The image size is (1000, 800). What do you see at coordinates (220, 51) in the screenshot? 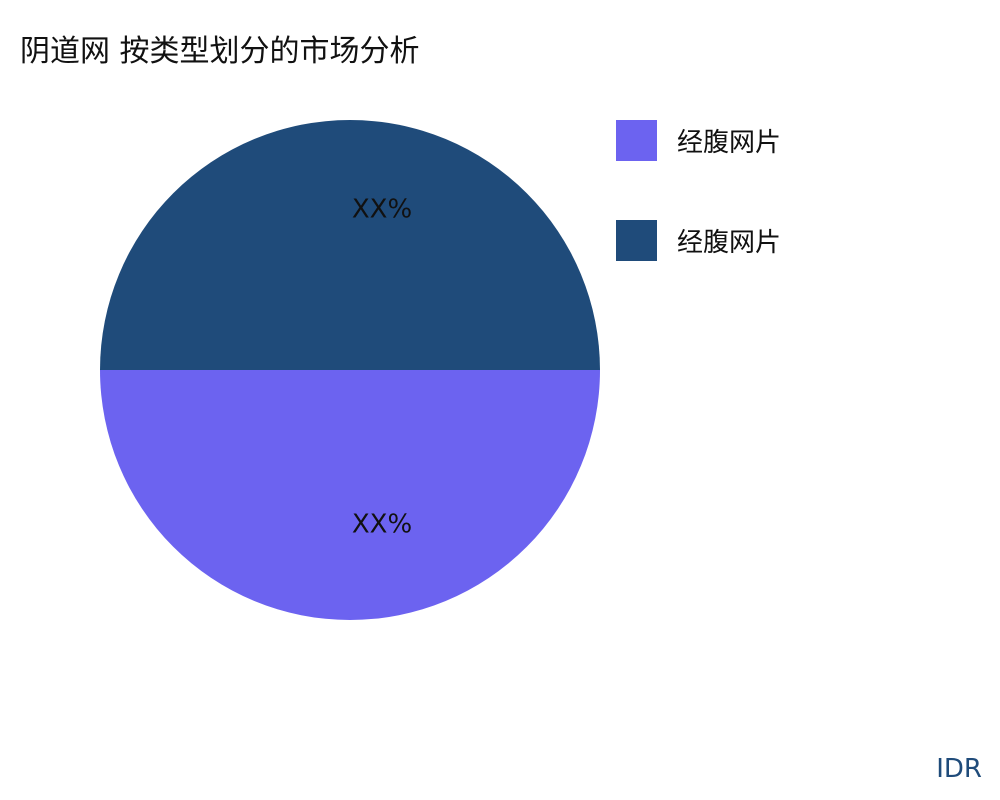
I see `chart-title: 阴道网 按类型划分的市场分析` at bounding box center [220, 51].